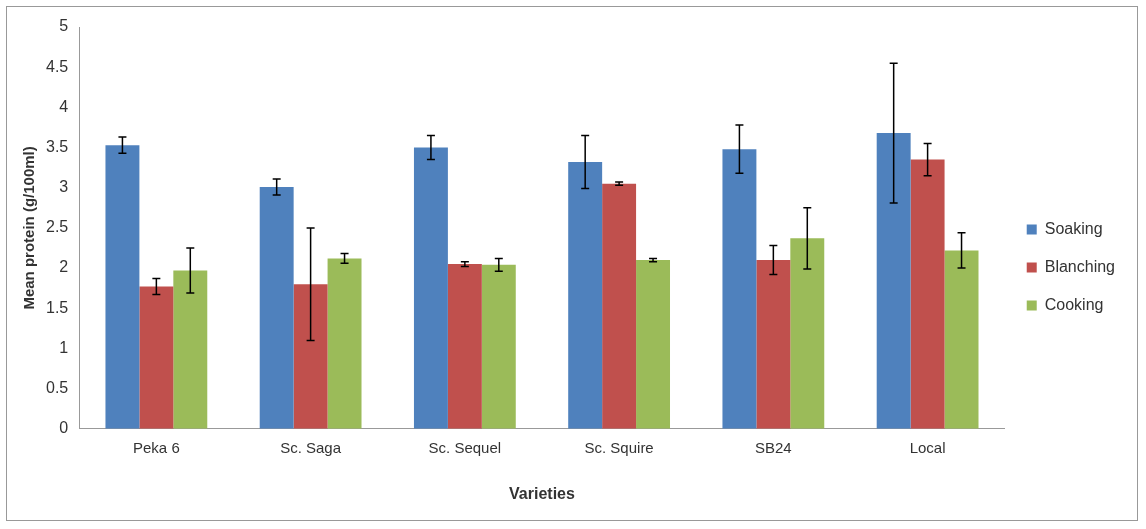 This screenshot has height=529, width=1146. Describe the element at coordinates (64, 347) in the screenshot. I see `y-tick-label: 1` at that location.